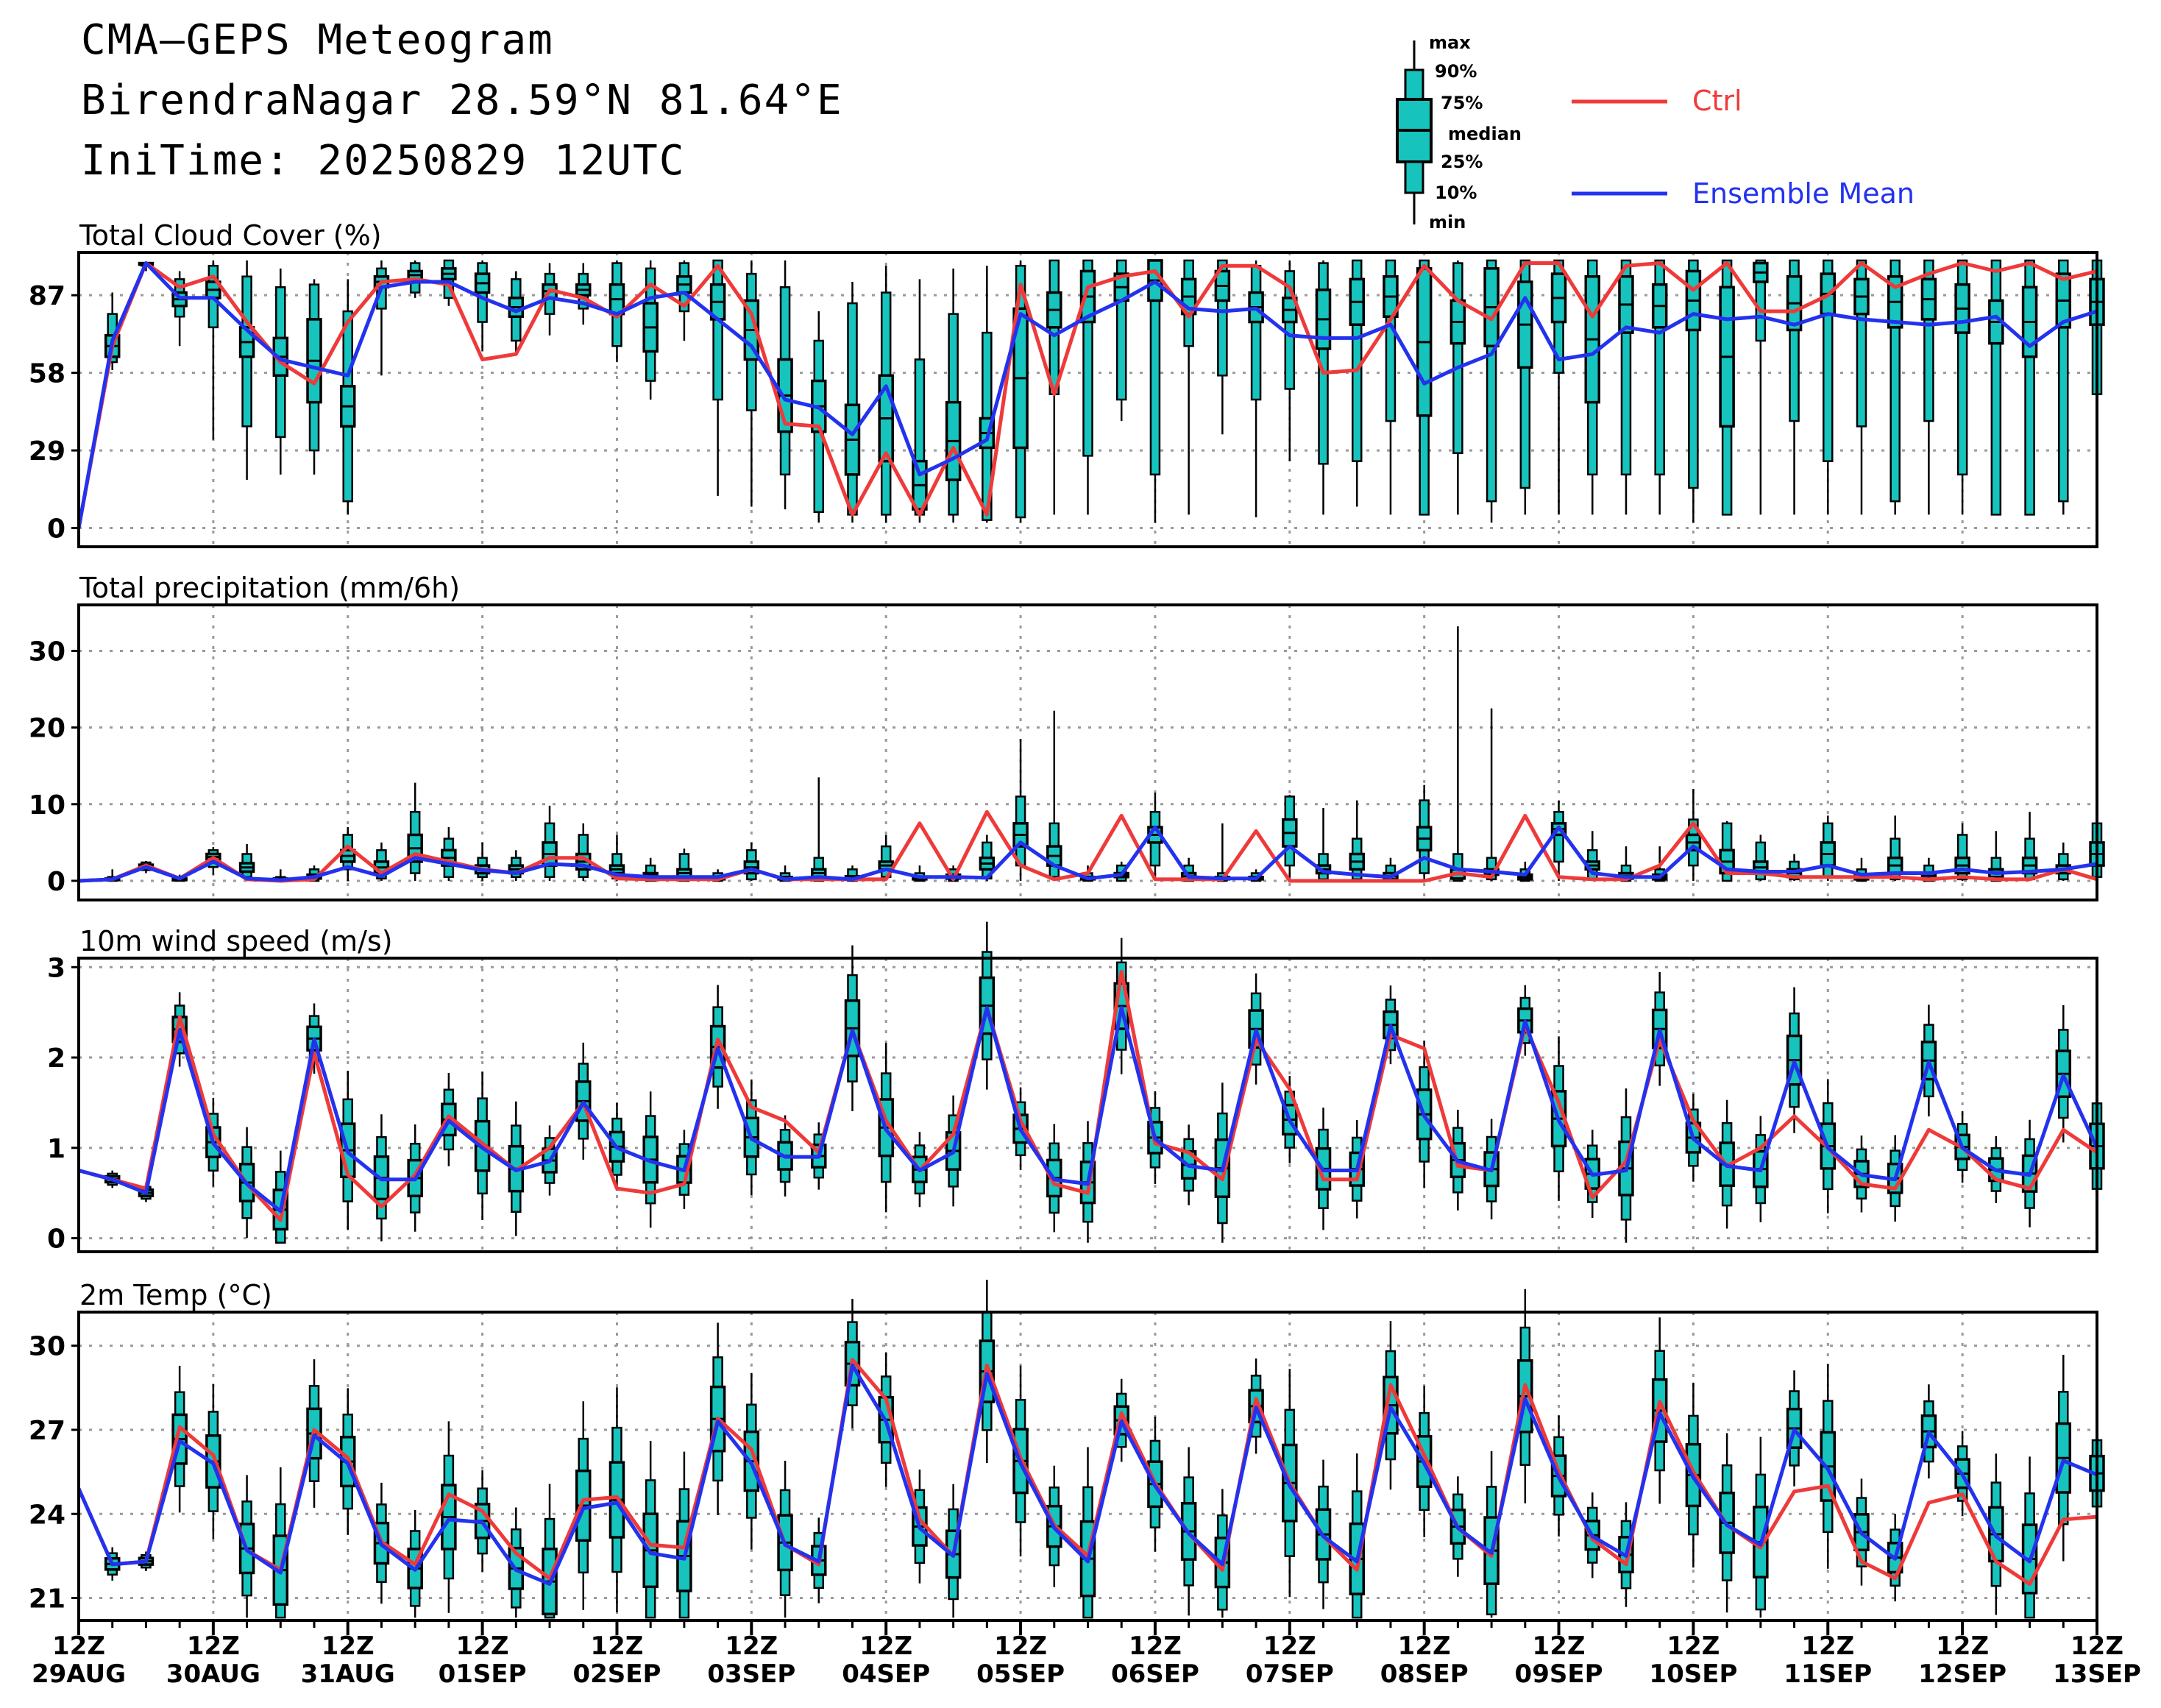 This screenshot has height=1708, width=2161. I want to click on legend-median-label: median, so click(1485, 134).